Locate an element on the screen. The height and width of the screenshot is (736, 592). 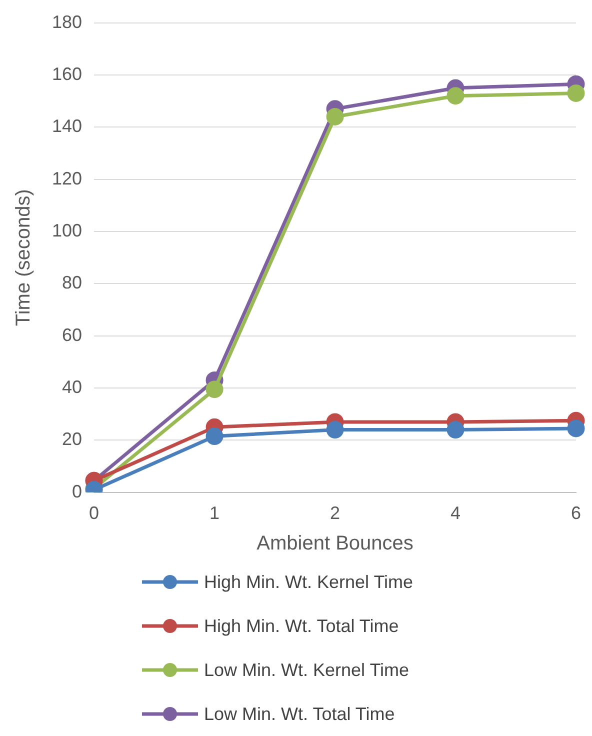
legend-label: High Min. Wt. Total Time is located at coordinates (301, 626).